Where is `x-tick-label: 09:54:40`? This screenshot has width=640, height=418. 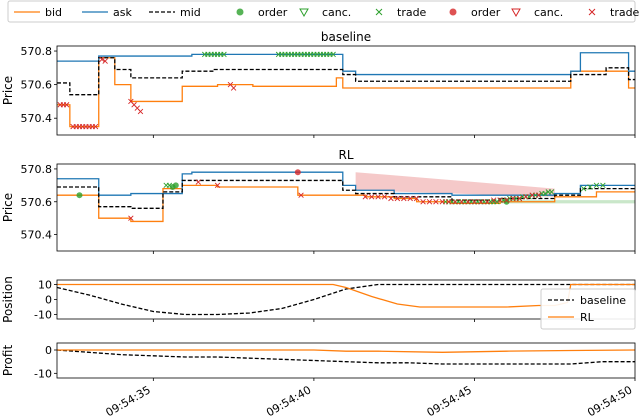
x-tick-label: 09:54:40 is located at coordinates (288, 400).